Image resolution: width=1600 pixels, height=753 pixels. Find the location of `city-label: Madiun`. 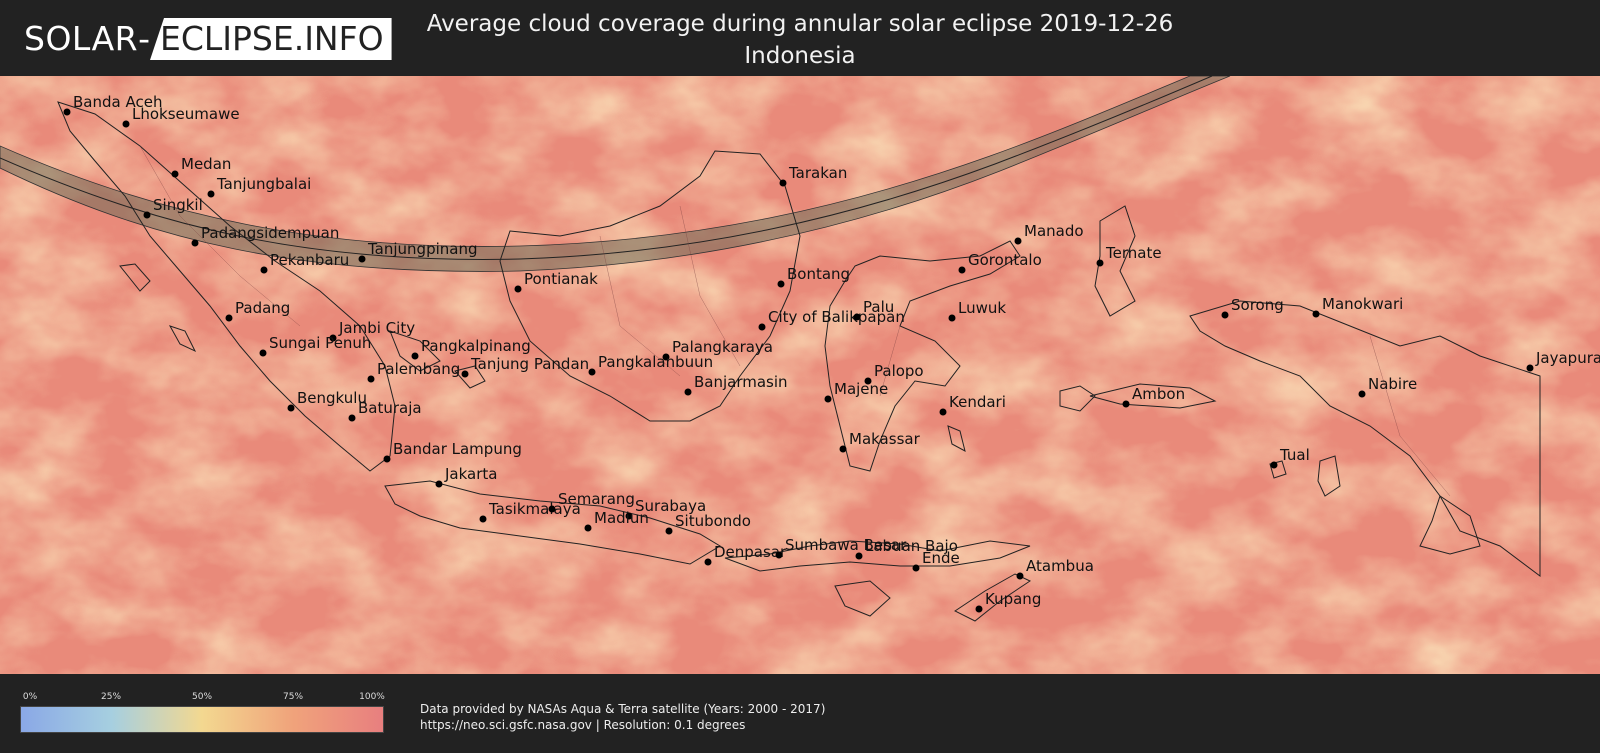

city-label: Madiun is located at coordinates (621, 518).